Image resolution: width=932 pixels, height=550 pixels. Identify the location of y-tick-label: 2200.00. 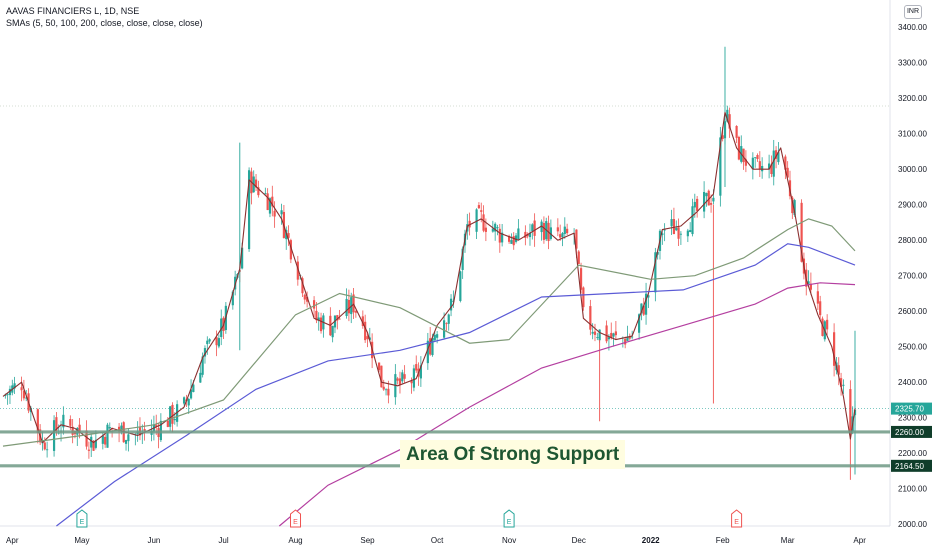
(912, 453).